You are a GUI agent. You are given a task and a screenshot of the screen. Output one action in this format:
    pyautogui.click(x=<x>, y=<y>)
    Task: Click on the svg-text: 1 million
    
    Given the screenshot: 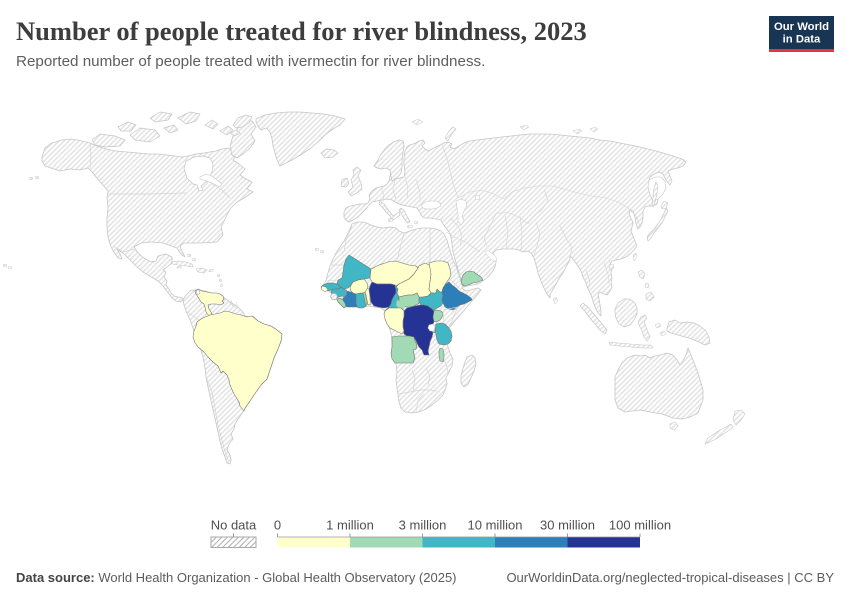 What is the action you would take?
    pyautogui.click(x=350, y=525)
    